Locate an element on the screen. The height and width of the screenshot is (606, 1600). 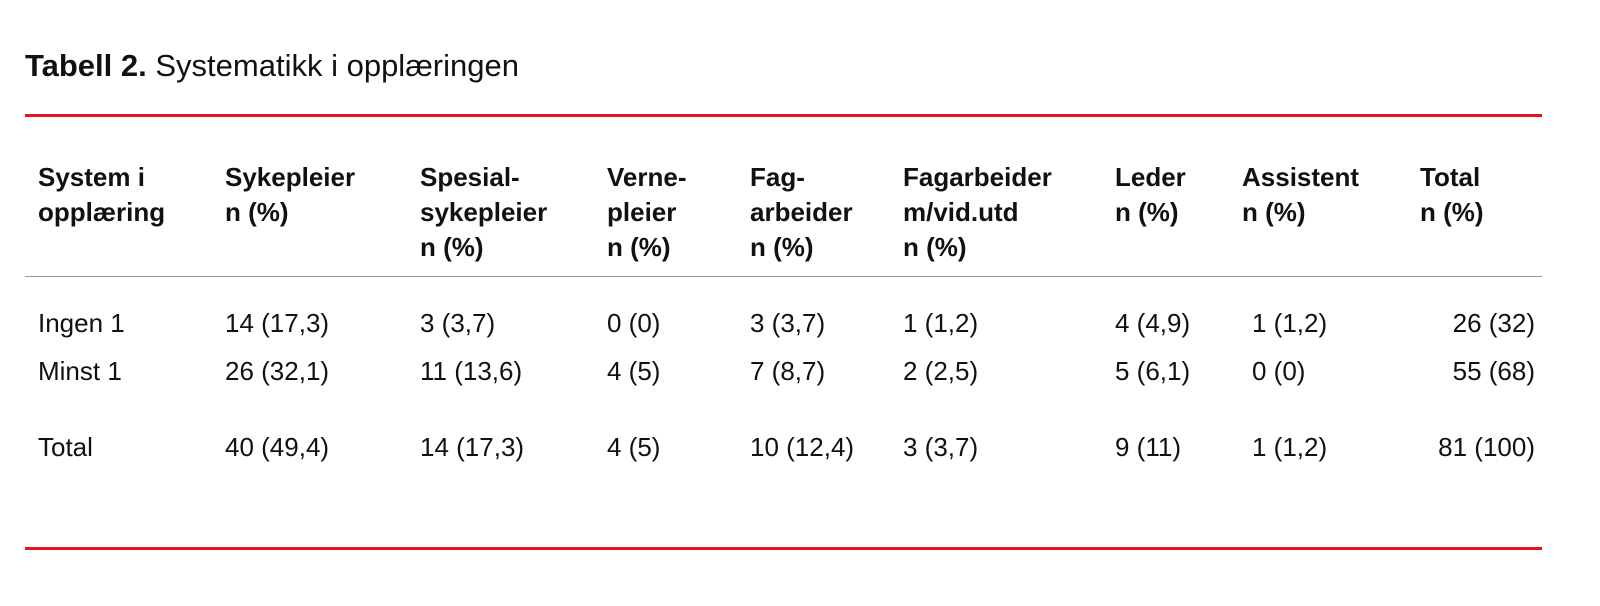
column-header: Fagarbeider m/vid.utd n (%) is located at coordinates (1009, 218).